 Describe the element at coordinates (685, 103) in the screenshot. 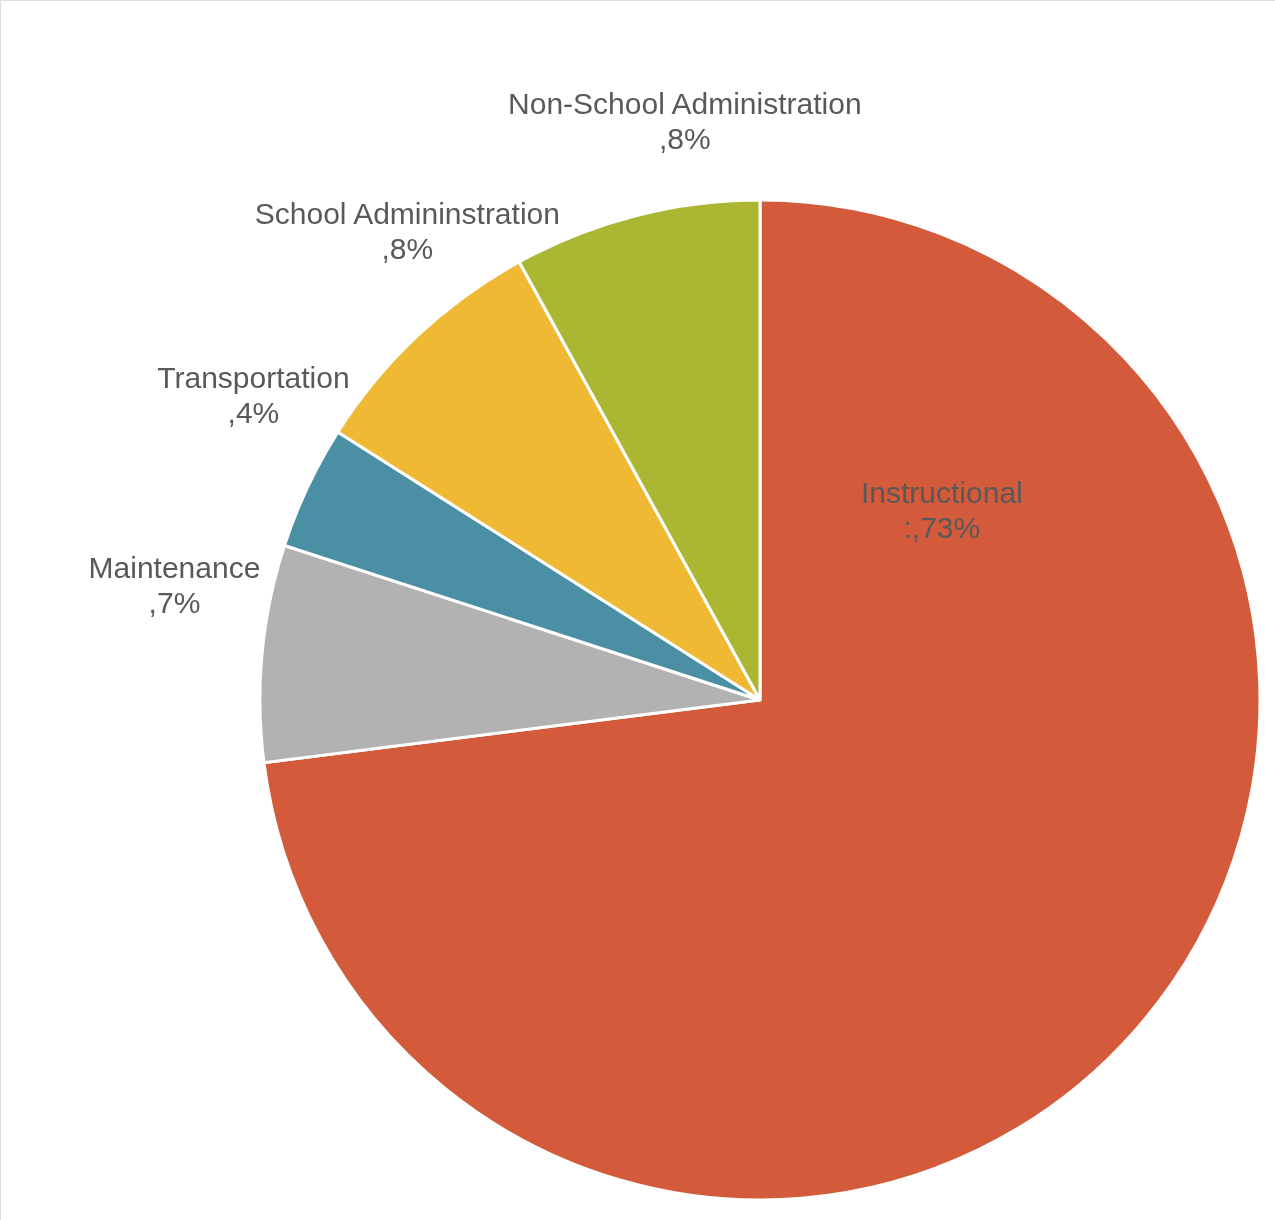

I see `slice-label: Non-School Administration` at that location.